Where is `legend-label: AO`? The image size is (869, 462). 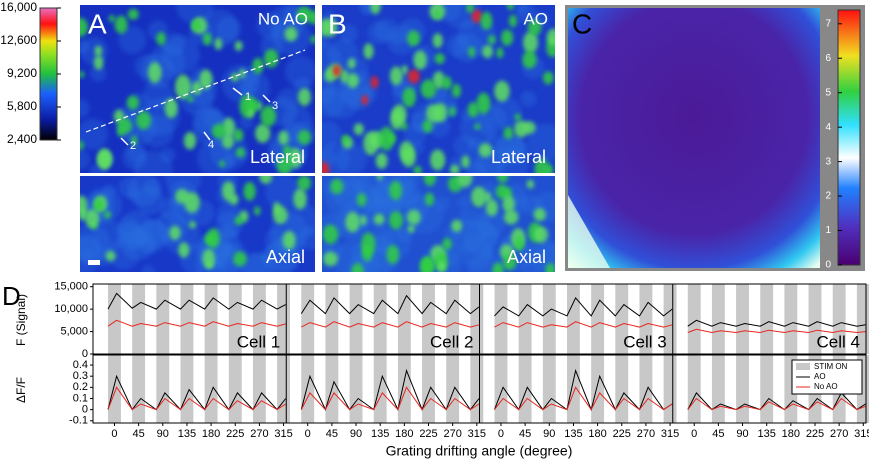 legend-label: AO is located at coordinates (820, 376).